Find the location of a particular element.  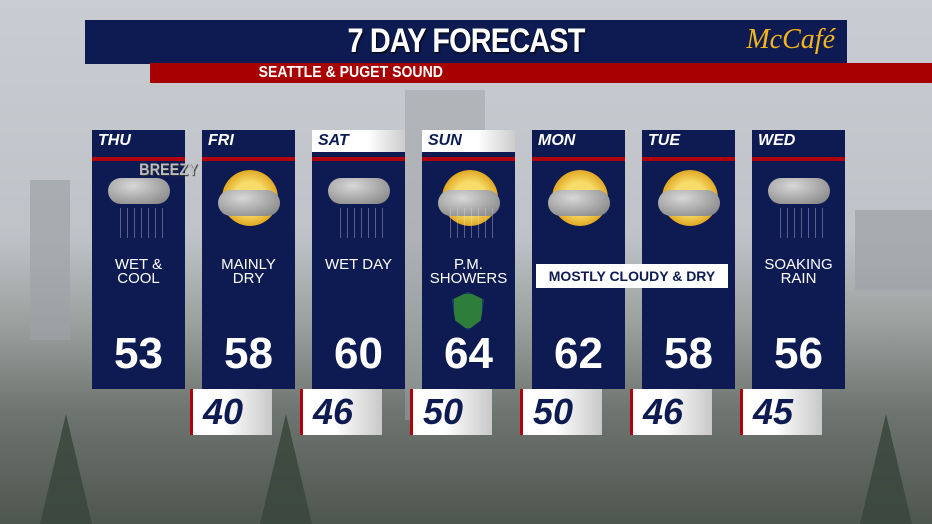

day-column-mon: MON 62 is located at coordinates (578, 259).